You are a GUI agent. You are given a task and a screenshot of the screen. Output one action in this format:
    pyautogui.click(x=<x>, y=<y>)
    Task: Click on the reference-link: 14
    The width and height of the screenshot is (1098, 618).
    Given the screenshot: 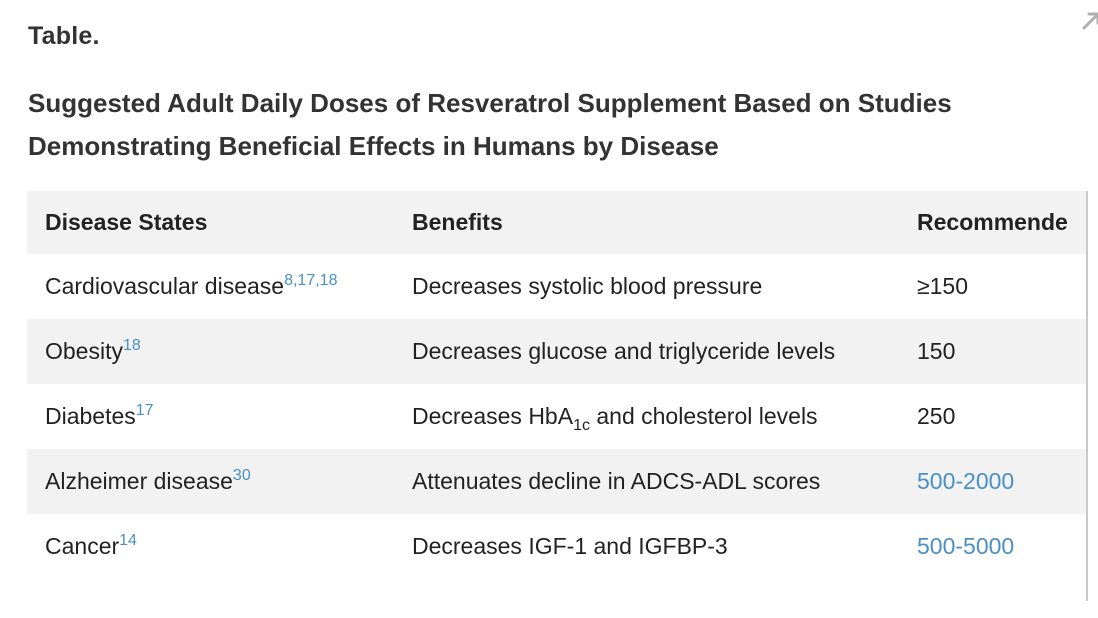 What is the action you would take?
    pyautogui.click(x=128, y=540)
    